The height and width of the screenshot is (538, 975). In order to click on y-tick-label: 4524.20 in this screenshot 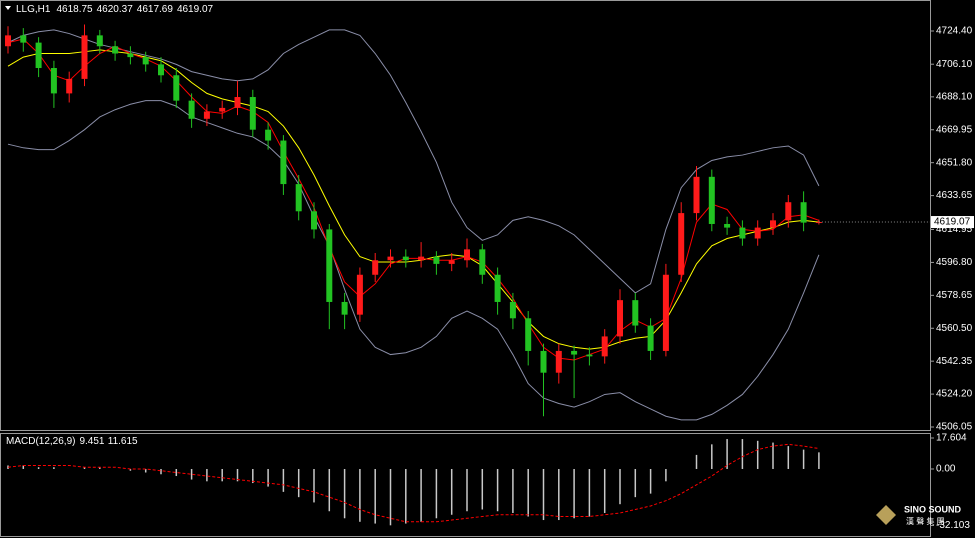, I will do `click(954, 394)`.